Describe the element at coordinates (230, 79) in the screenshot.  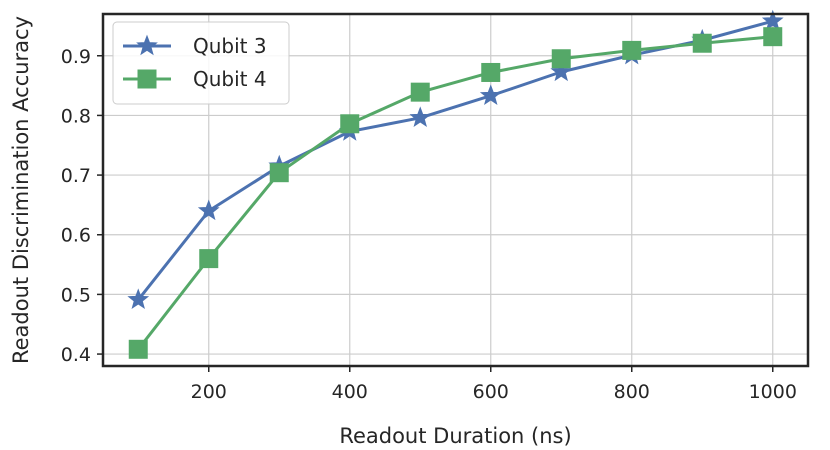
I see `legend-label: Qubit 4` at that location.